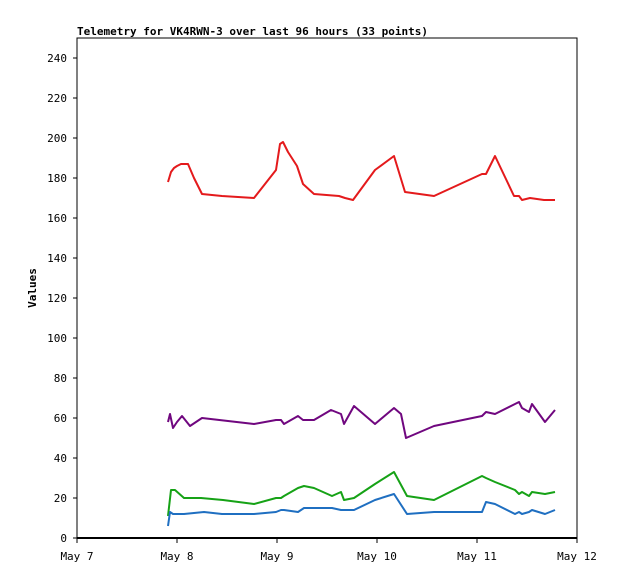  What do you see at coordinates (477, 556) in the screenshot?
I see `x-tick-label: May 11` at bounding box center [477, 556].